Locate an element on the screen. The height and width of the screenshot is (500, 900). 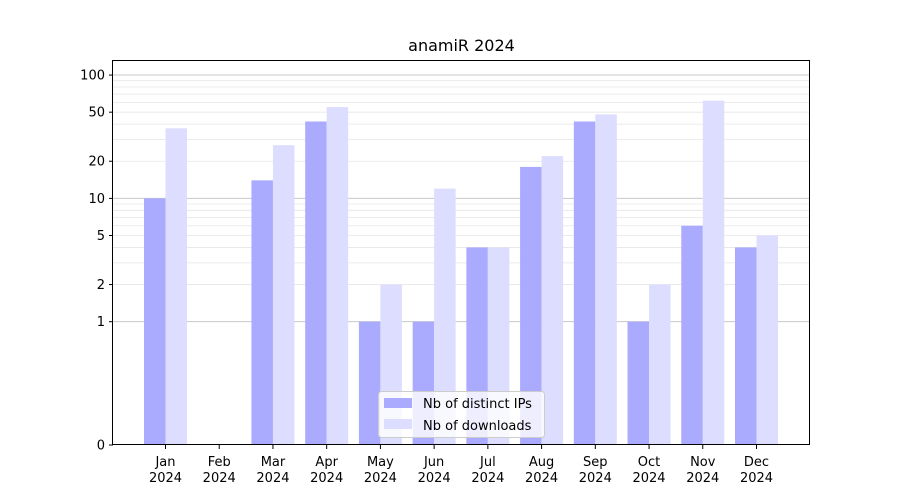
x-tick-label-month: Dec is located at coordinates (756, 462).